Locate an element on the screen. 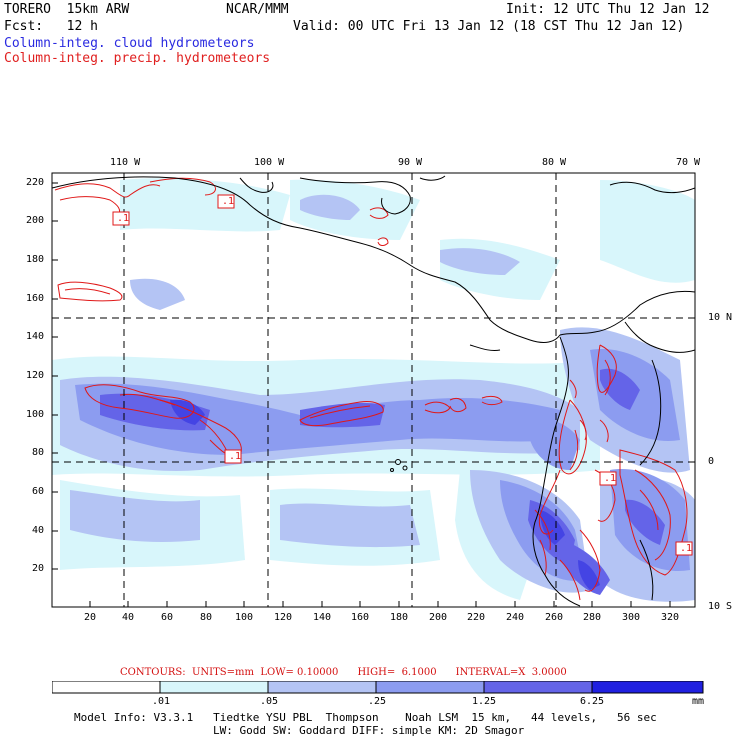 This screenshot has width=740, height=740. precip-field-title: Column-integ. precip. hydrometeors is located at coordinates (137, 58).